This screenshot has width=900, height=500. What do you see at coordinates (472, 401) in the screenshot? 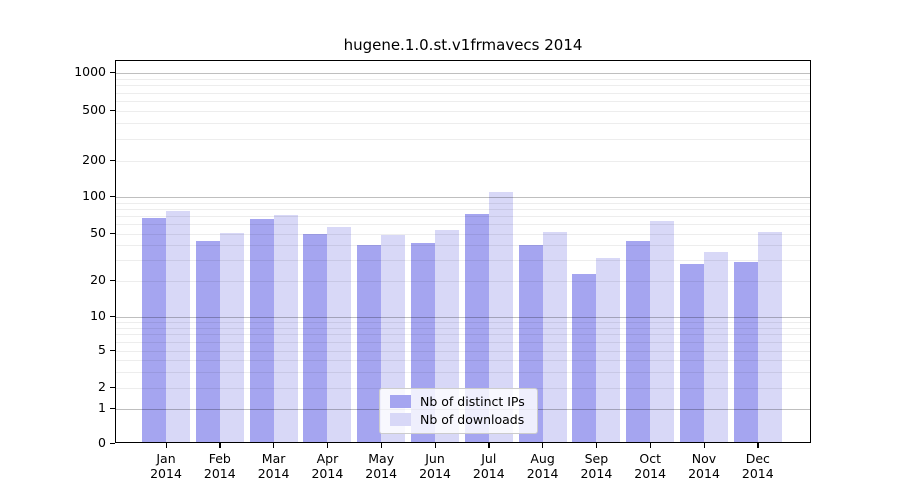
I see `legend-label-distinct-ips: Nb of distinct IPs` at bounding box center [472, 401].